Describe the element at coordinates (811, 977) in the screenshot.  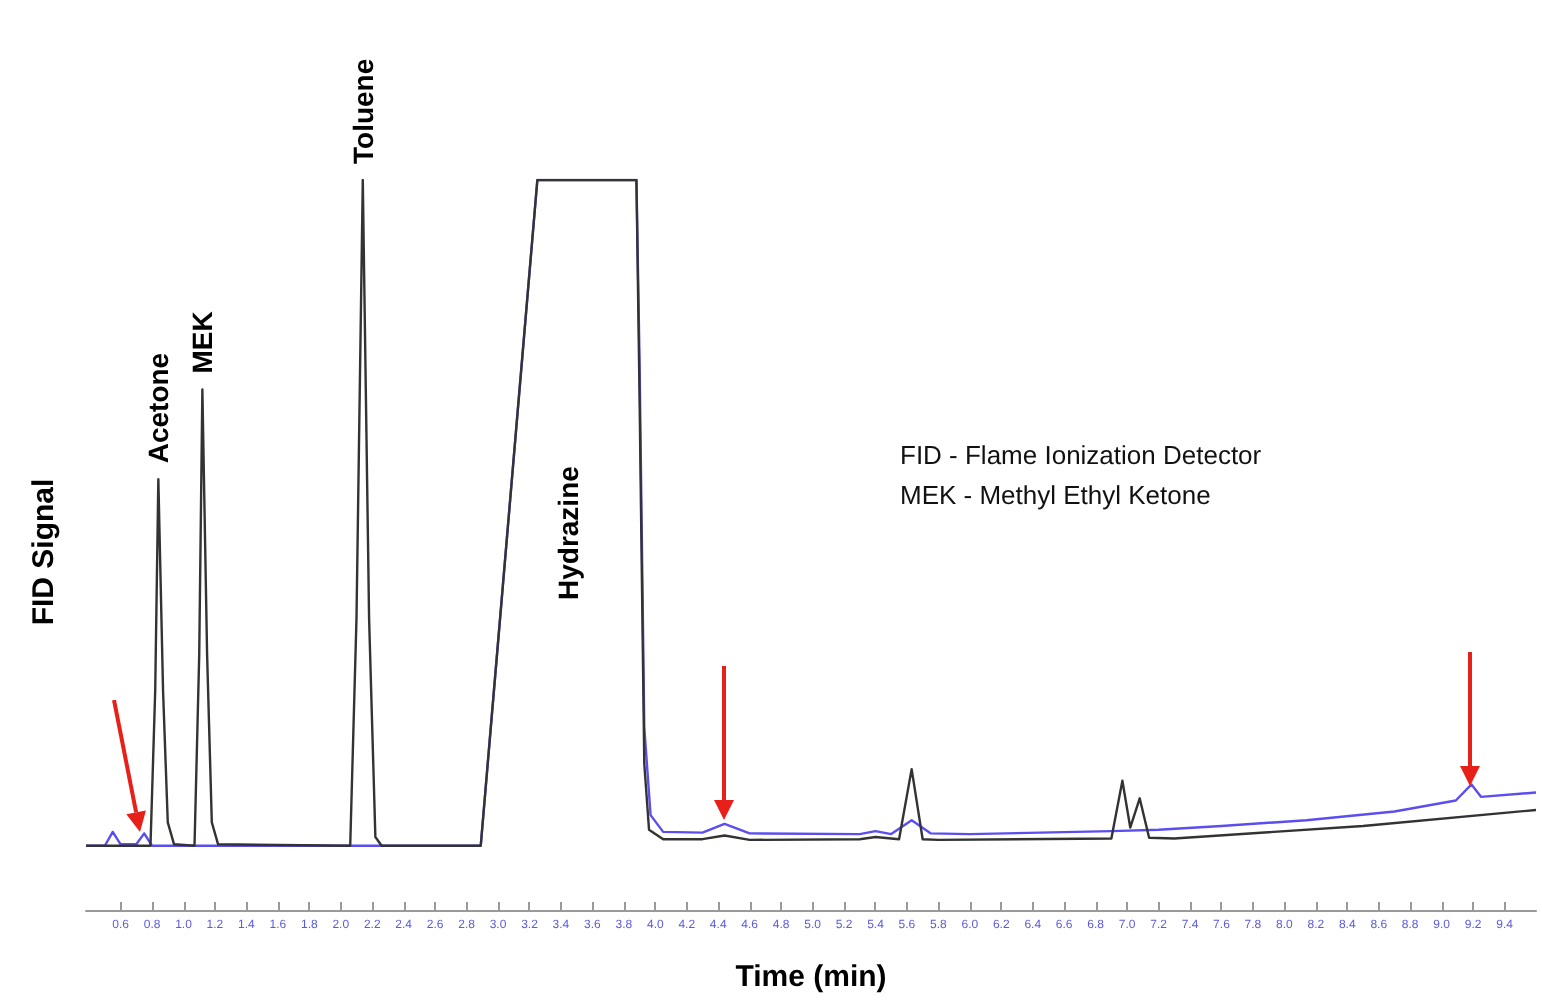
I see `x-axis-title: Time (min)` at that location.